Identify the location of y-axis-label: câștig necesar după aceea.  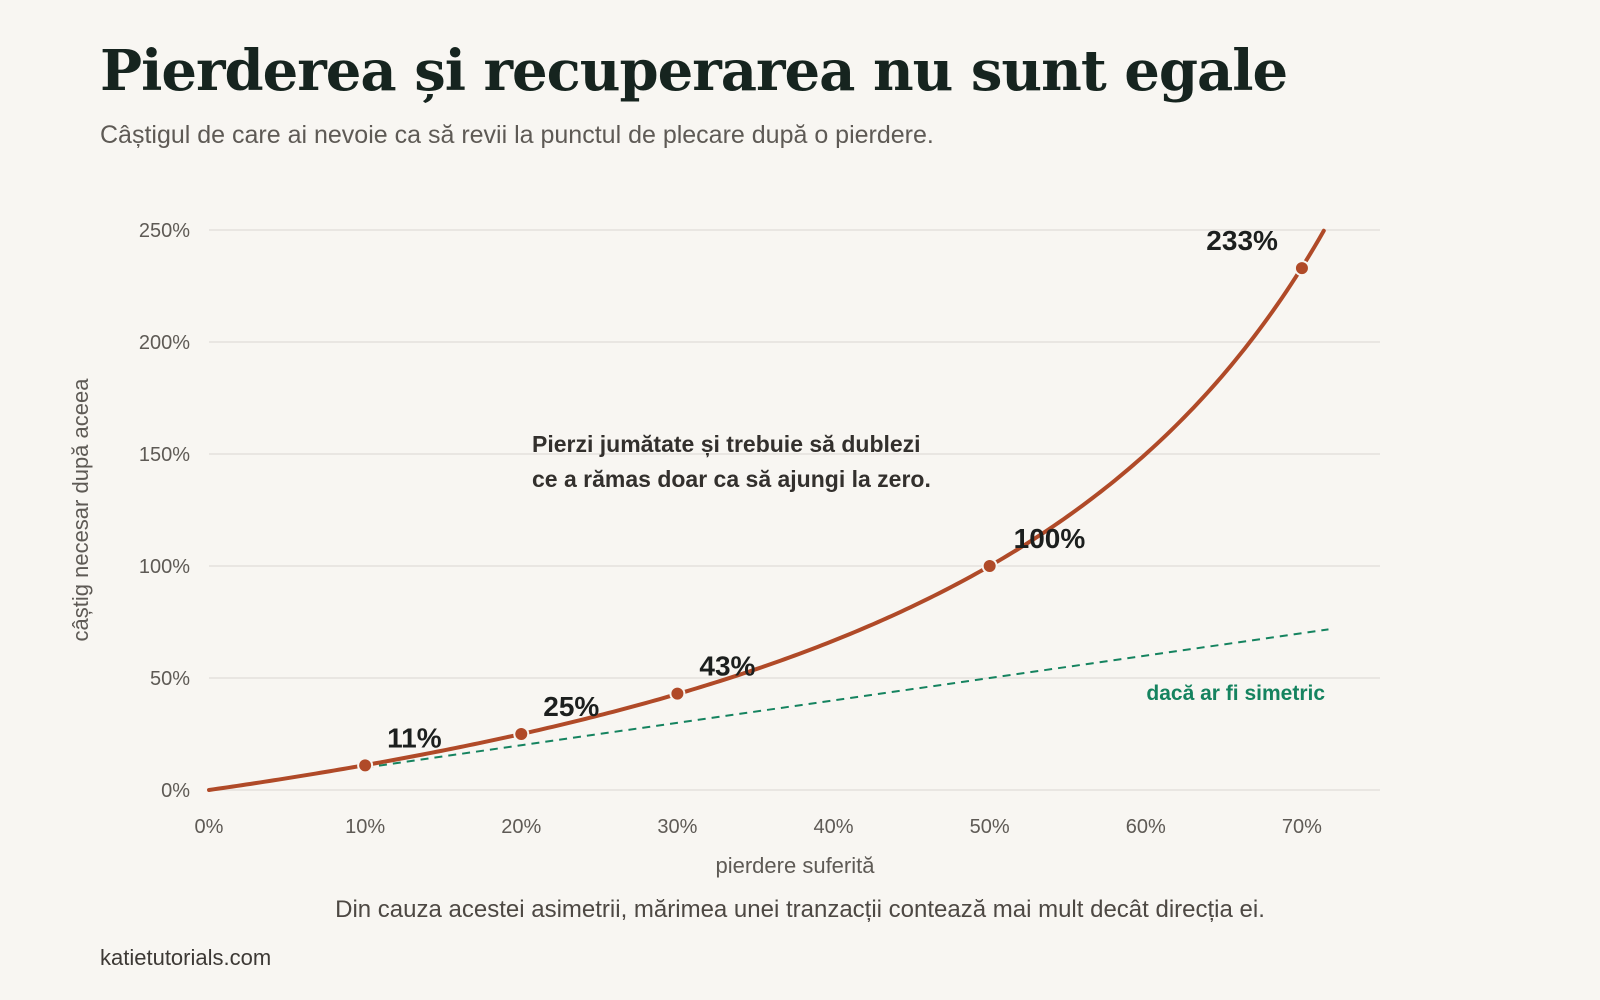
(80, 510).